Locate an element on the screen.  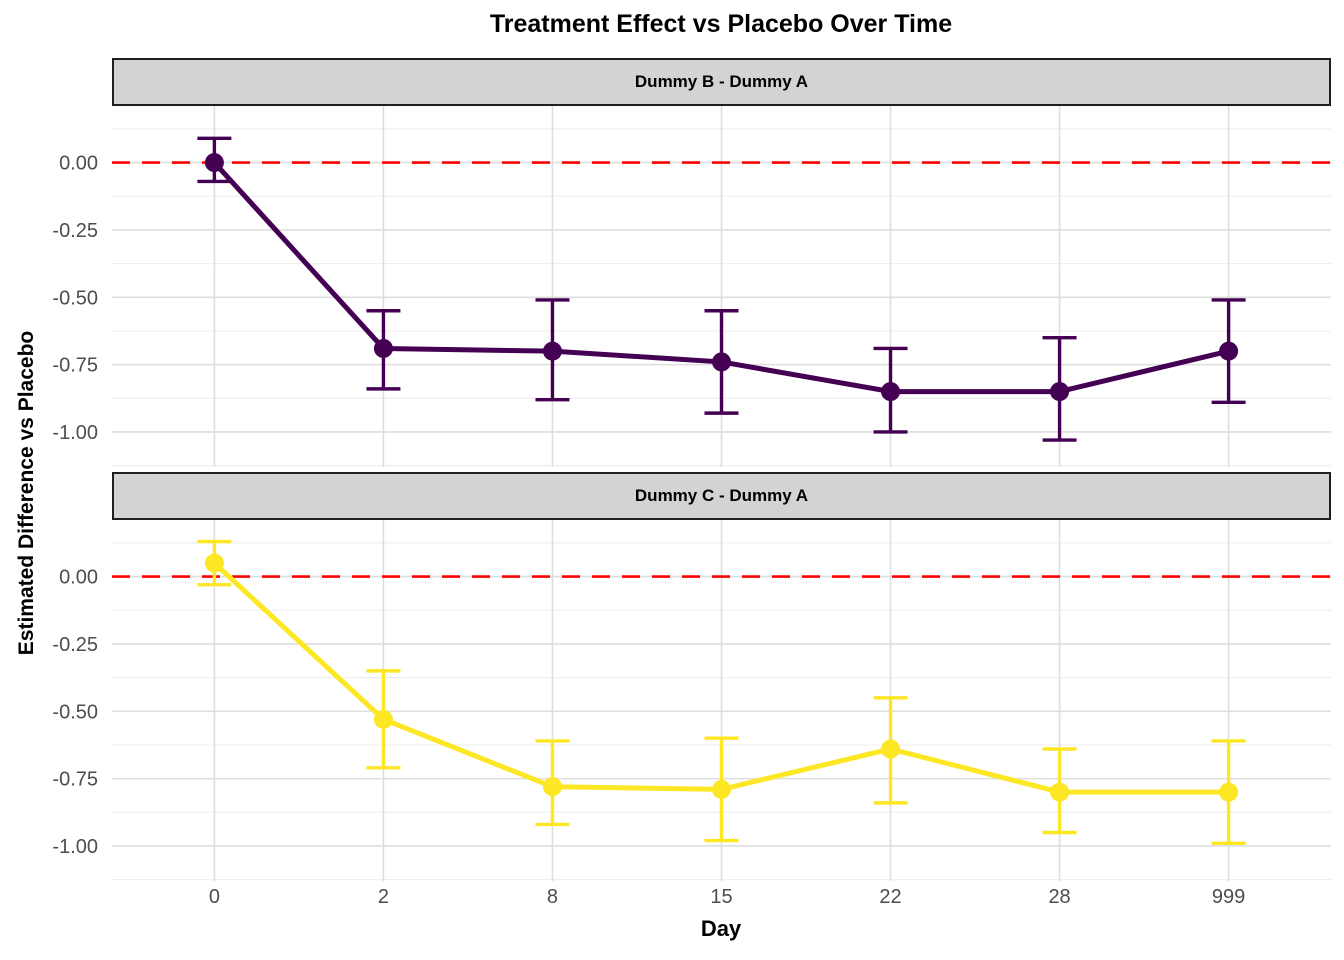
x-tick-label: 8 is located at coordinates (552, 897).